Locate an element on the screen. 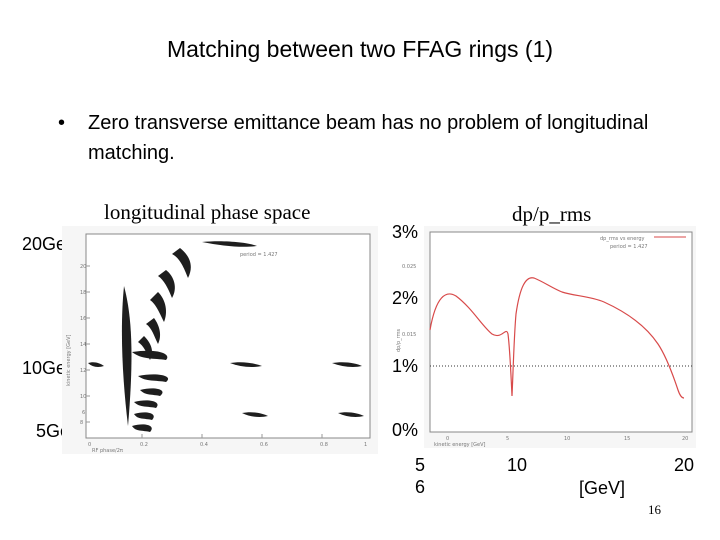 The height and width of the screenshot is (540, 720). y-tick-6: 6 is located at coordinates (83, 413).